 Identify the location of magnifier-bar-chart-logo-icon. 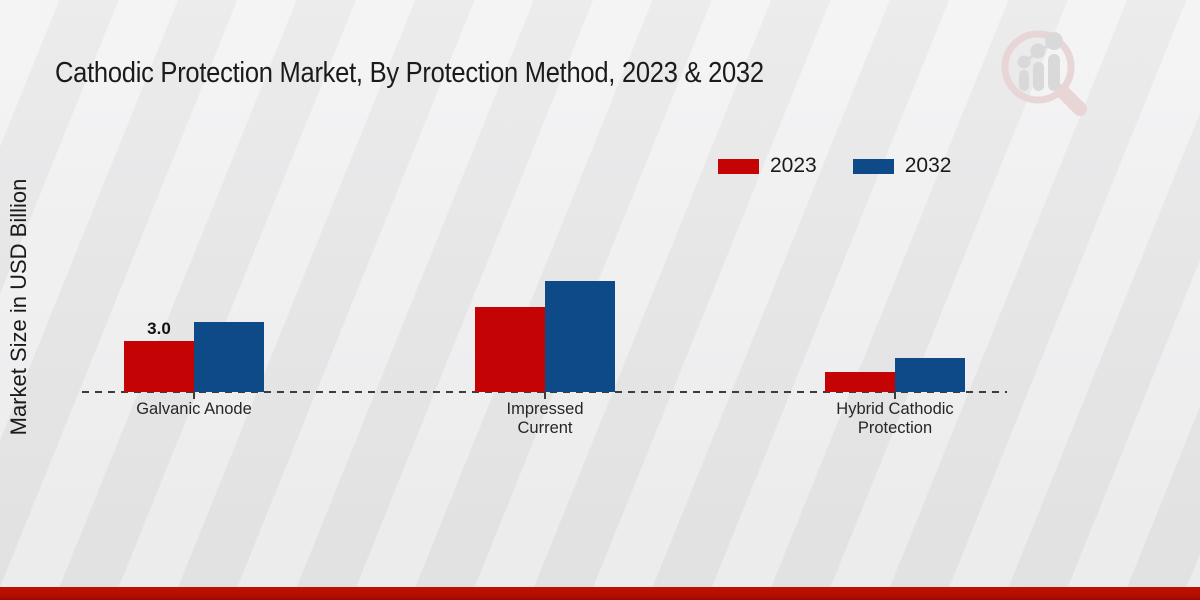
(1044, 73).